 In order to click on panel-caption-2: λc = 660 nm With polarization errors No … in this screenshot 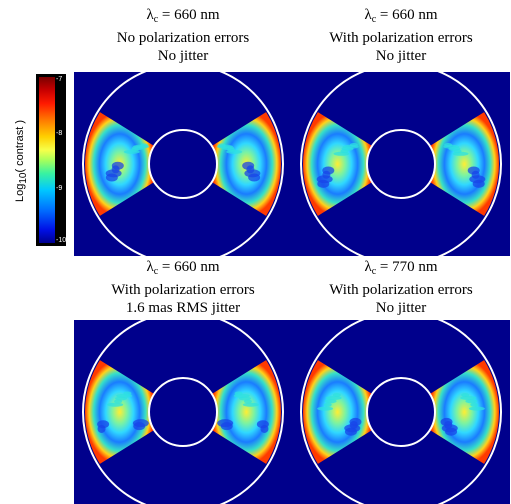, I will do `click(401, 35)`.